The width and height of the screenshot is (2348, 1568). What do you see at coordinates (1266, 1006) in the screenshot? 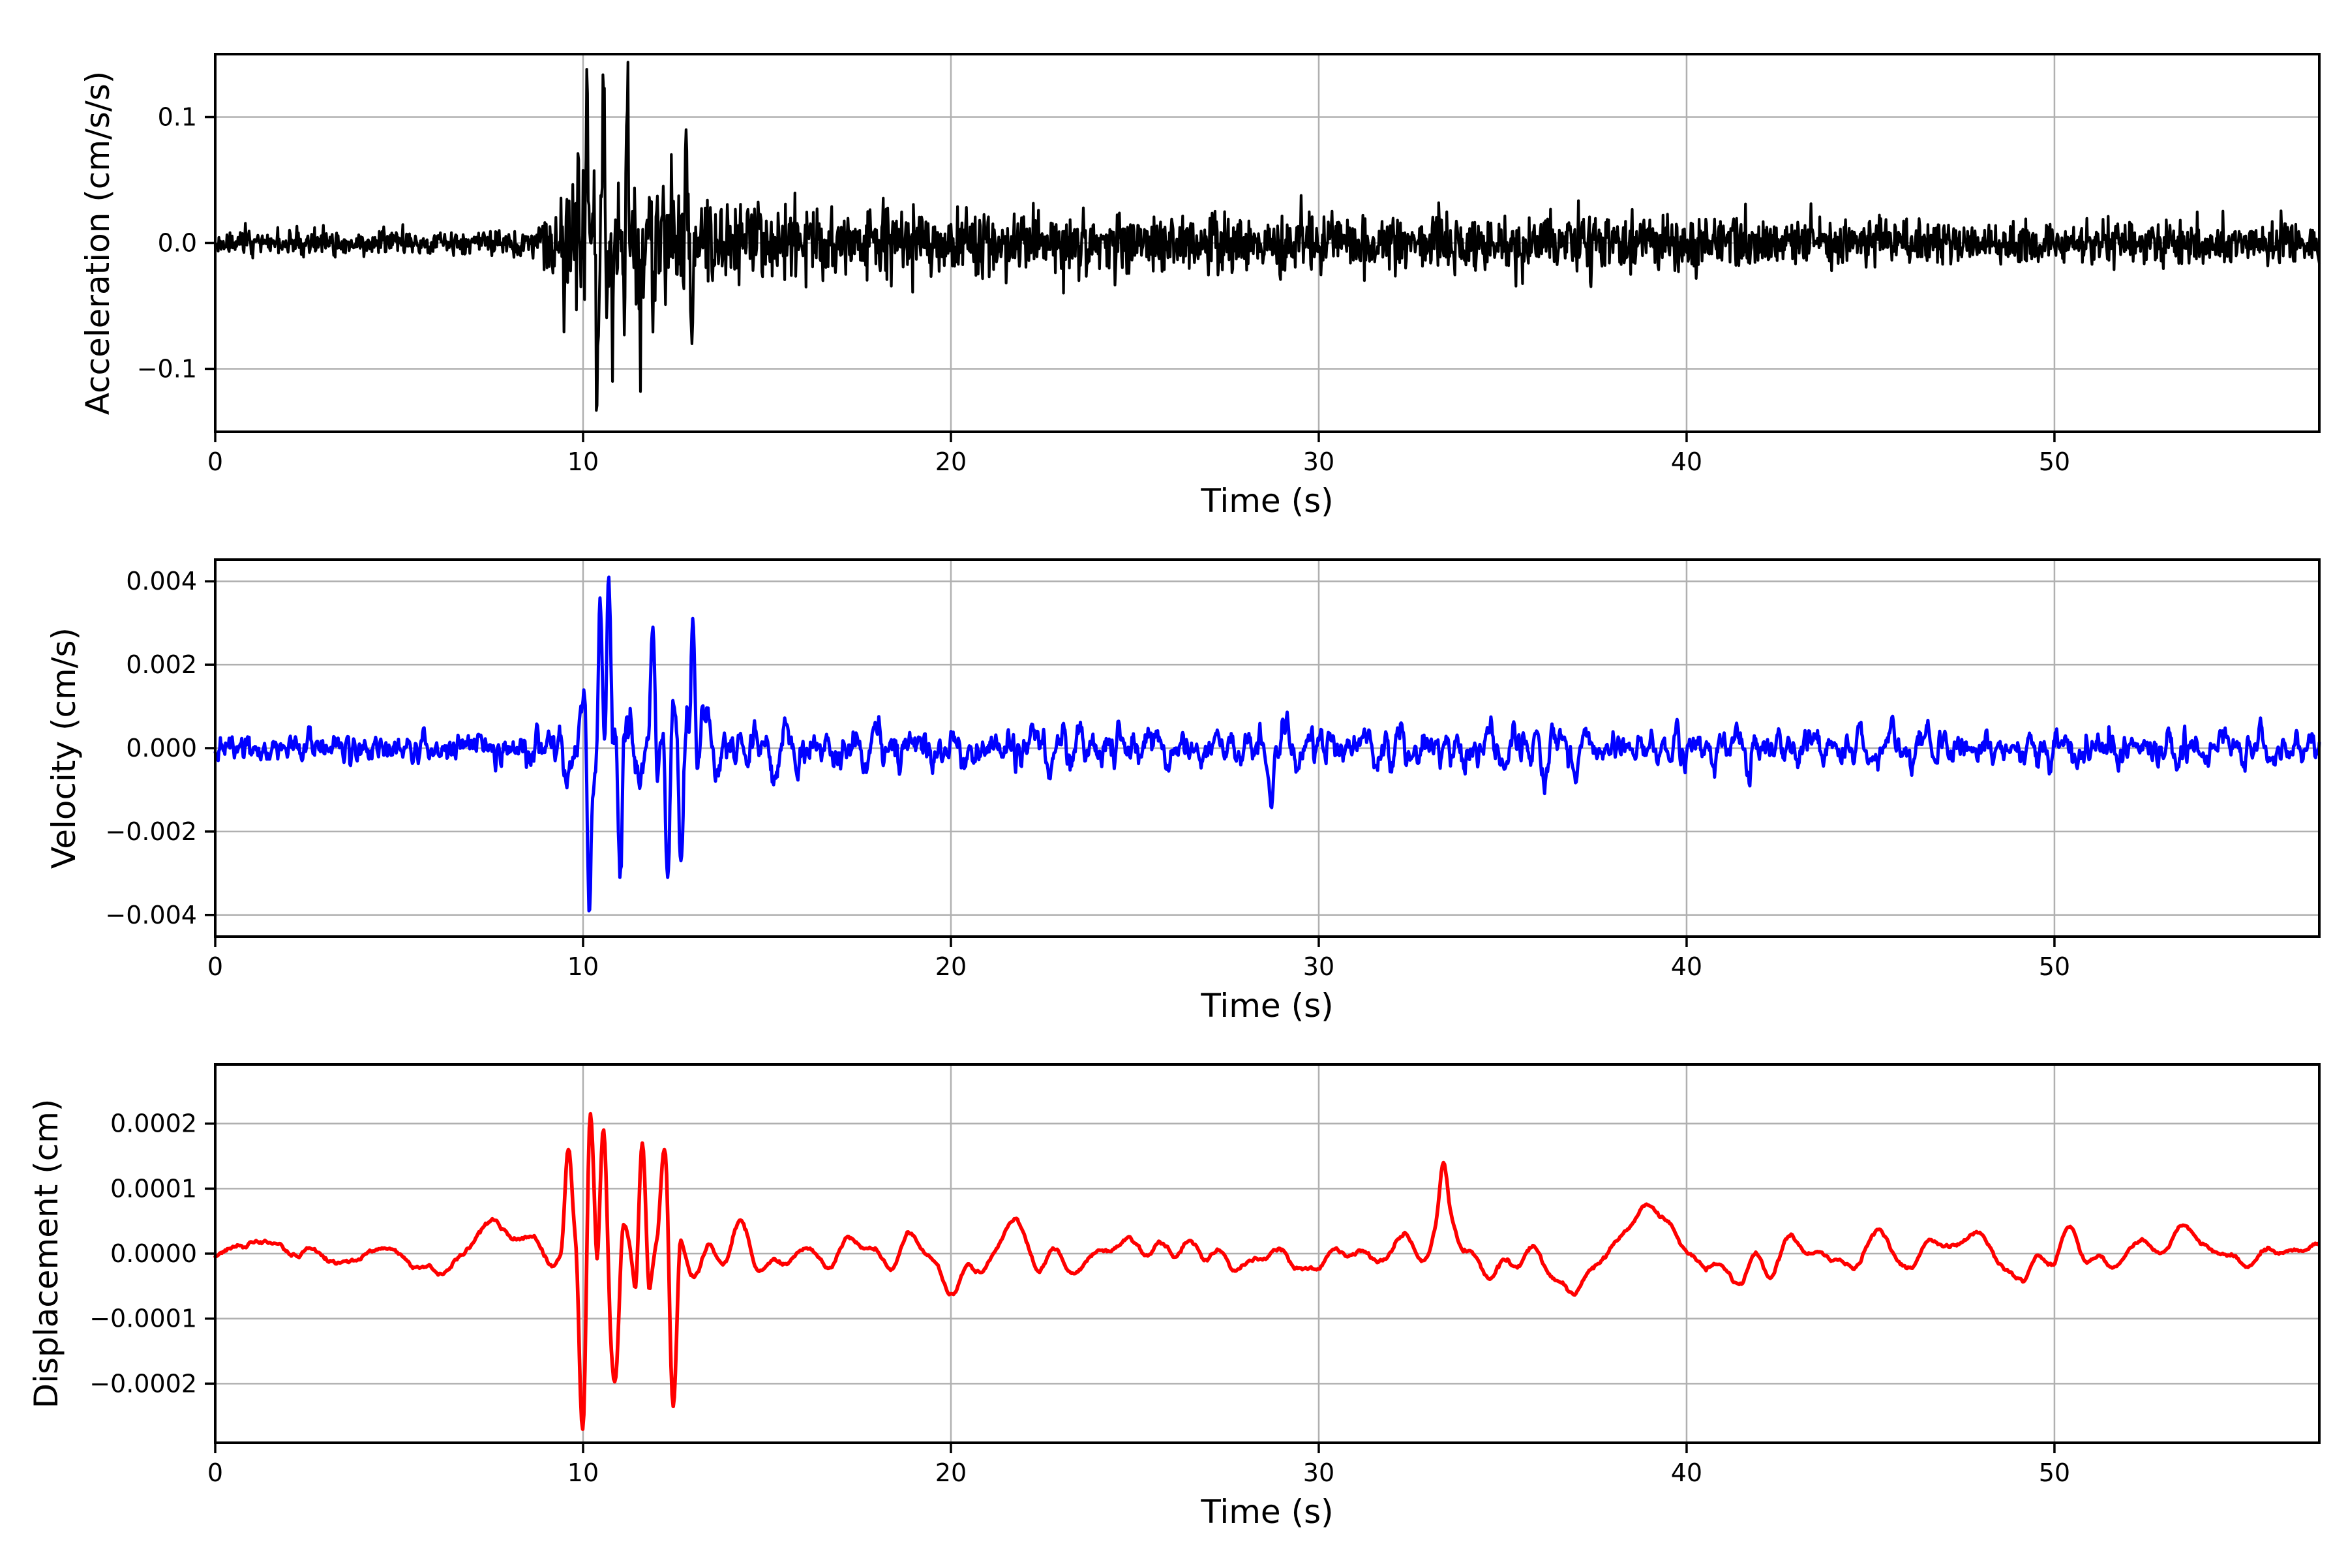
I see `velocity-xlabel: Time (s)` at bounding box center [1266, 1006].